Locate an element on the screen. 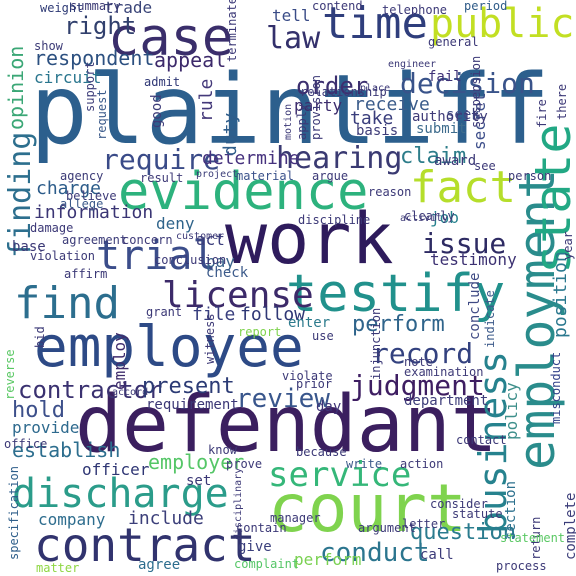 The height and width of the screenshot is (576, 576). word-department: day is located at coordinates (329, 407).